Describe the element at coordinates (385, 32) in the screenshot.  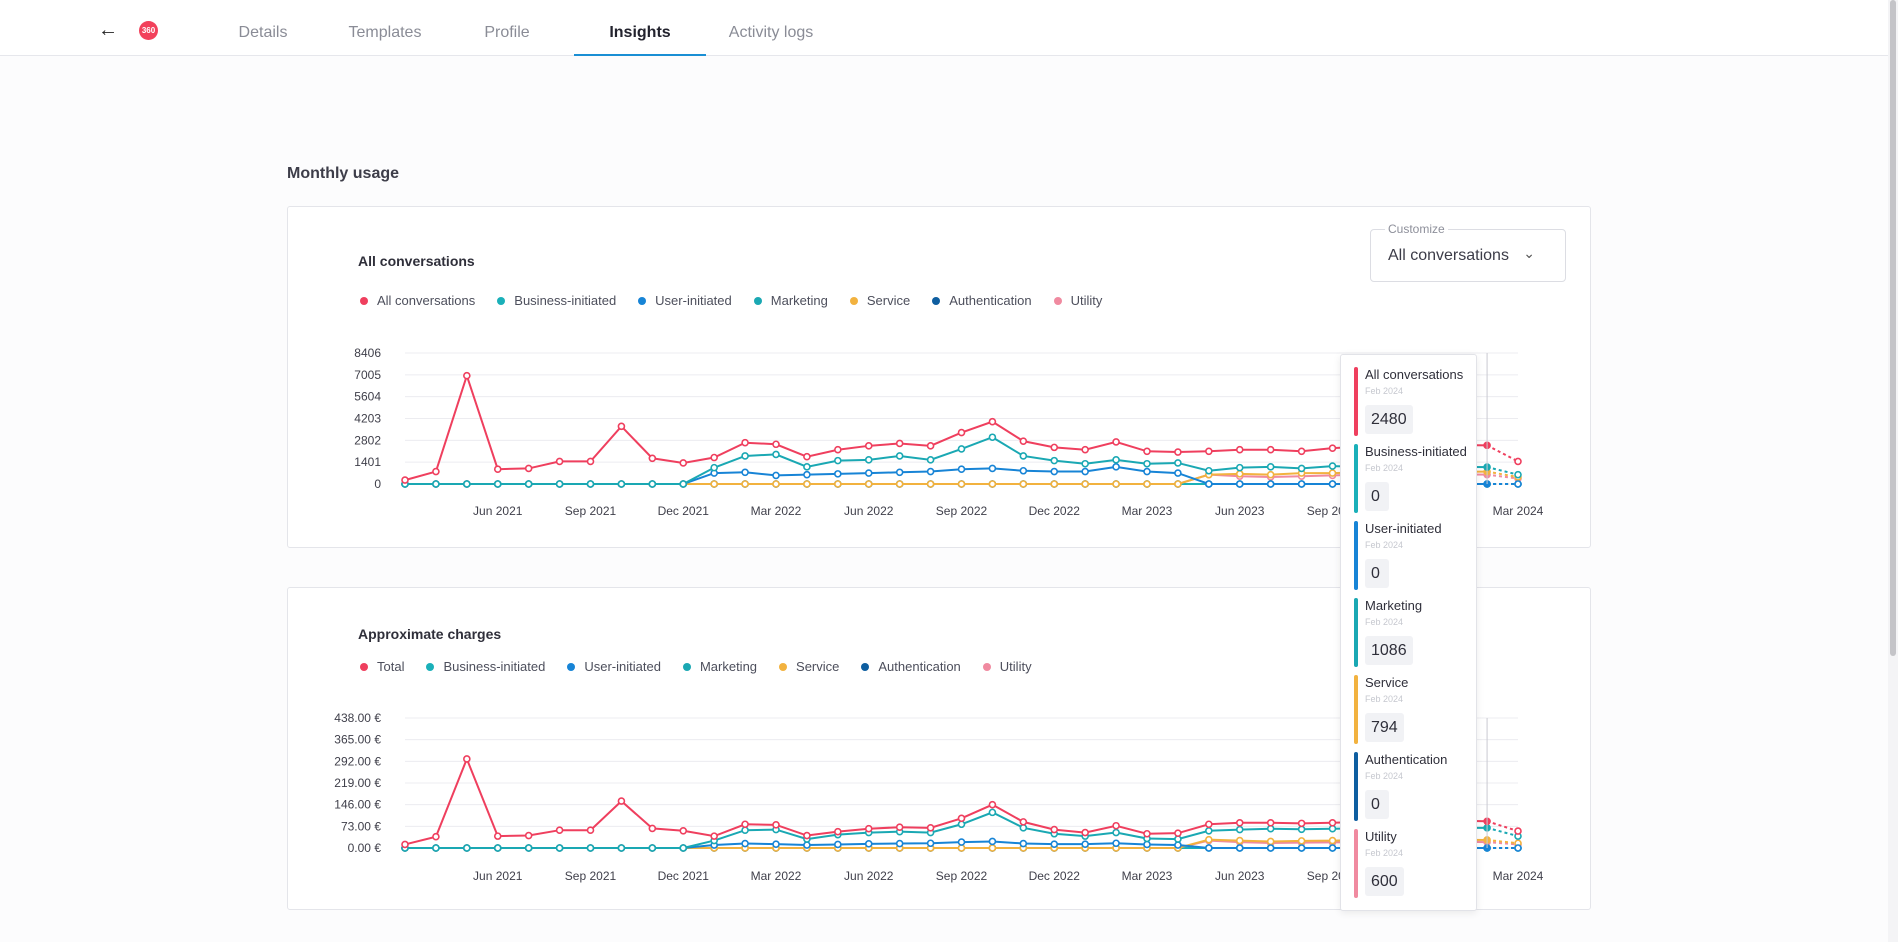
I see `tab-templates: Templates` at that location.